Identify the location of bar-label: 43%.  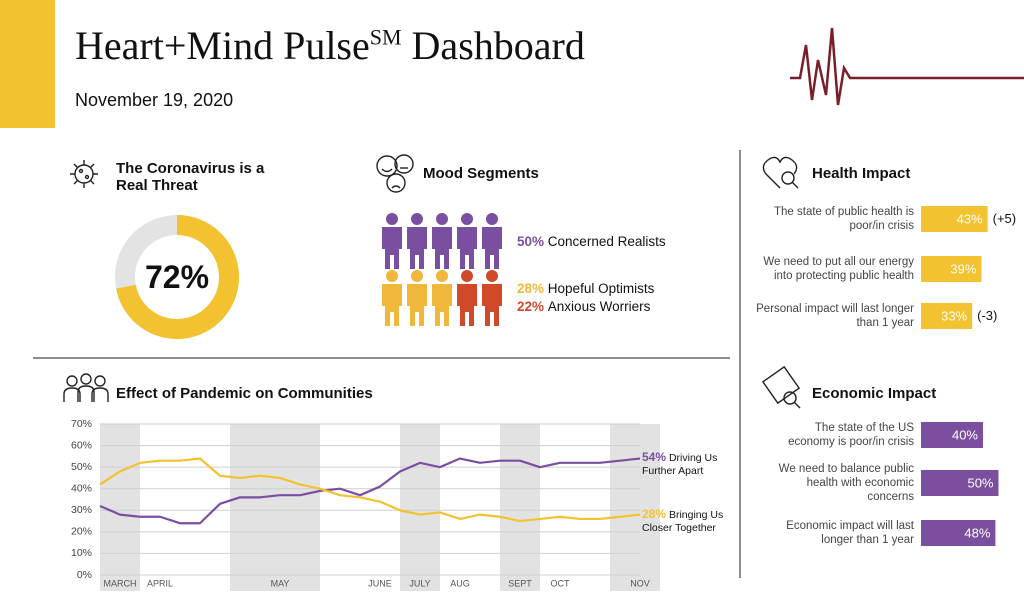
(970, 218).